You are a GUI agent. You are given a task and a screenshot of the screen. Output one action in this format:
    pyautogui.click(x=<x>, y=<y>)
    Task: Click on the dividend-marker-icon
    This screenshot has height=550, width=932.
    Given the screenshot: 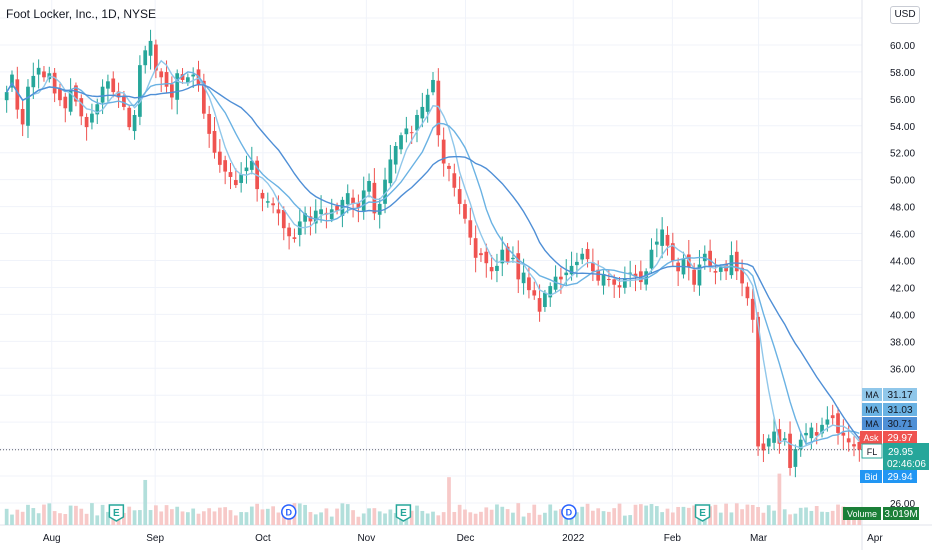 What is the action you would take?
    pyautogui.click(x=569, y=512)
    